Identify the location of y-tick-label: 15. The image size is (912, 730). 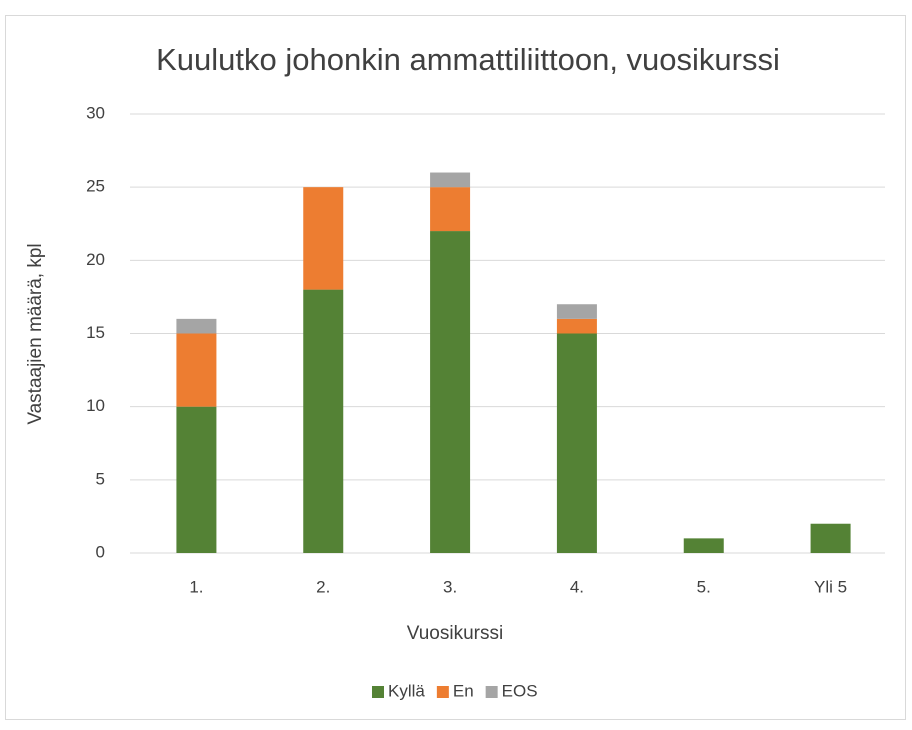
(95, 332).